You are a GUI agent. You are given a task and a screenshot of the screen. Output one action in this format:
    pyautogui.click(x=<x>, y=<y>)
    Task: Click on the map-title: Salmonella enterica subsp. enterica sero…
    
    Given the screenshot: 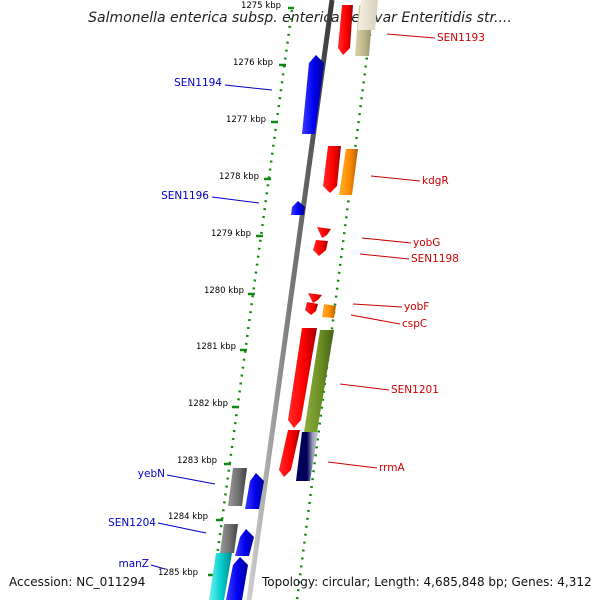 What is the action you would take?
    pyautogui.click(x=300, y=18)
    